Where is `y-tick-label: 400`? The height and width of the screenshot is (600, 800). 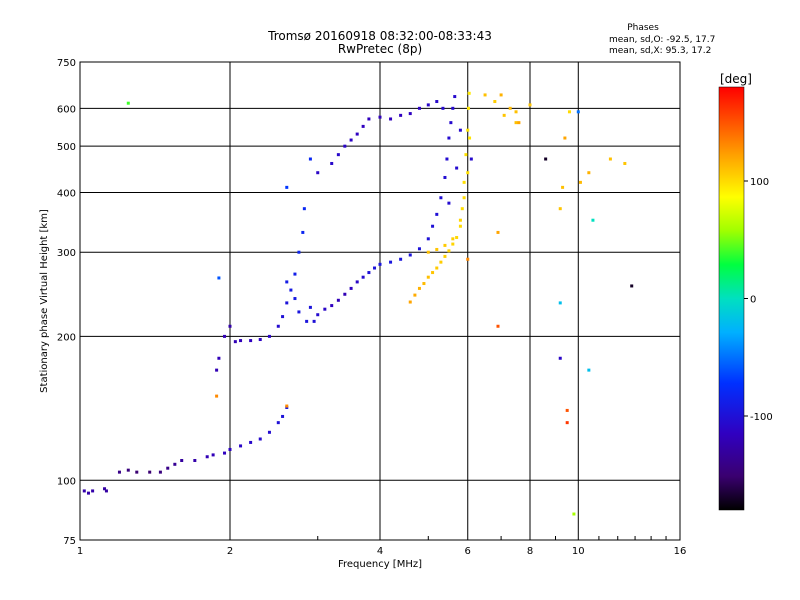
y-tick-label: 400 is located at coordinates (66, 193).